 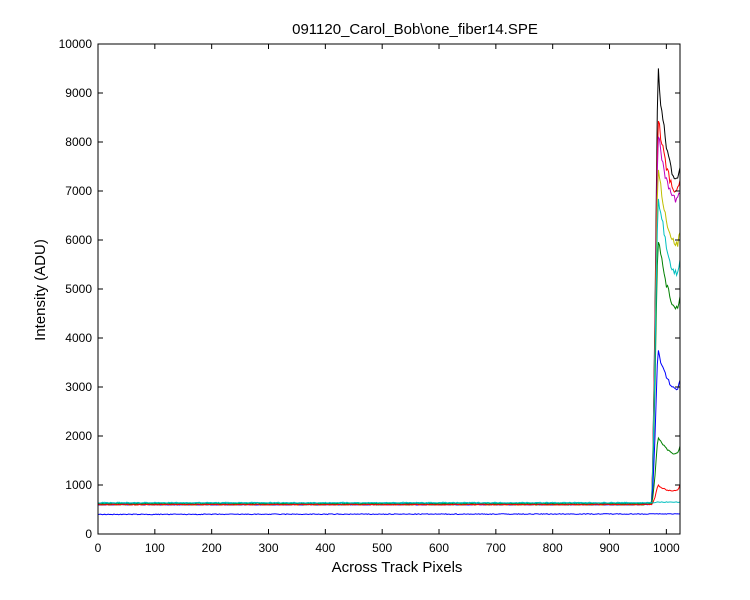 I want to click on x-tick-label: 700, so click(x=496, y=548).